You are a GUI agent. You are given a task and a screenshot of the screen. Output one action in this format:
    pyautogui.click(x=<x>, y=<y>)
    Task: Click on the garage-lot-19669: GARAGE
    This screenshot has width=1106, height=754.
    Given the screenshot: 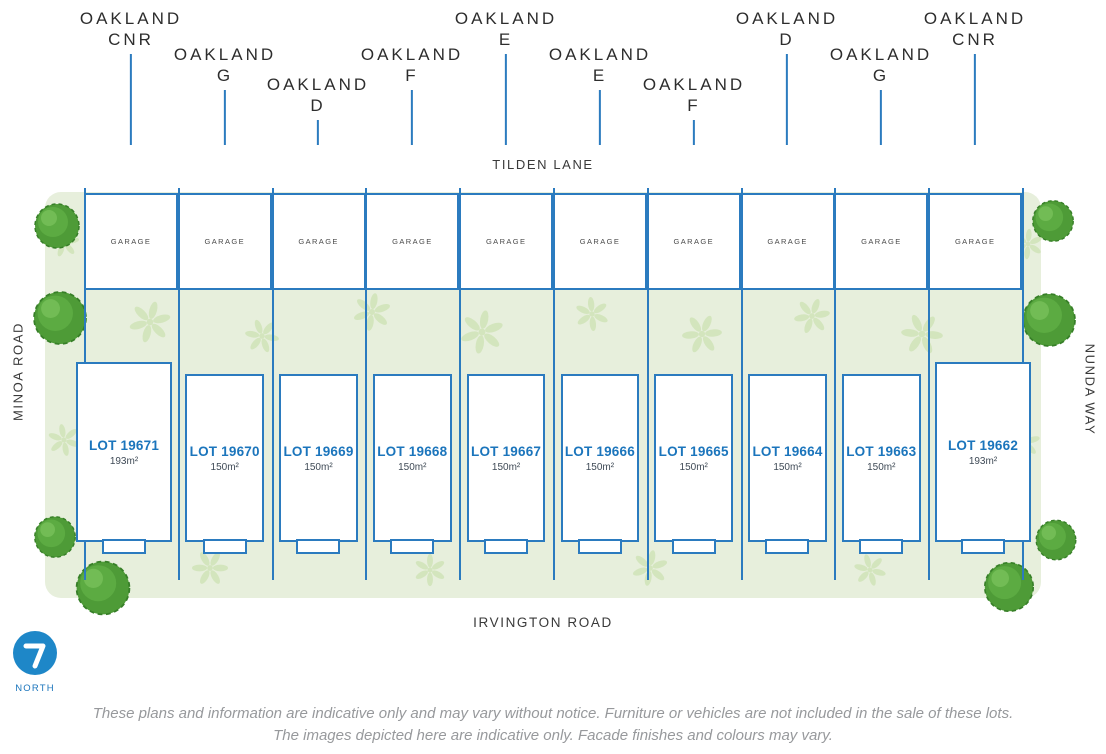 What is the action you would take?
    pyautogui.click(x=318, y=241)
    